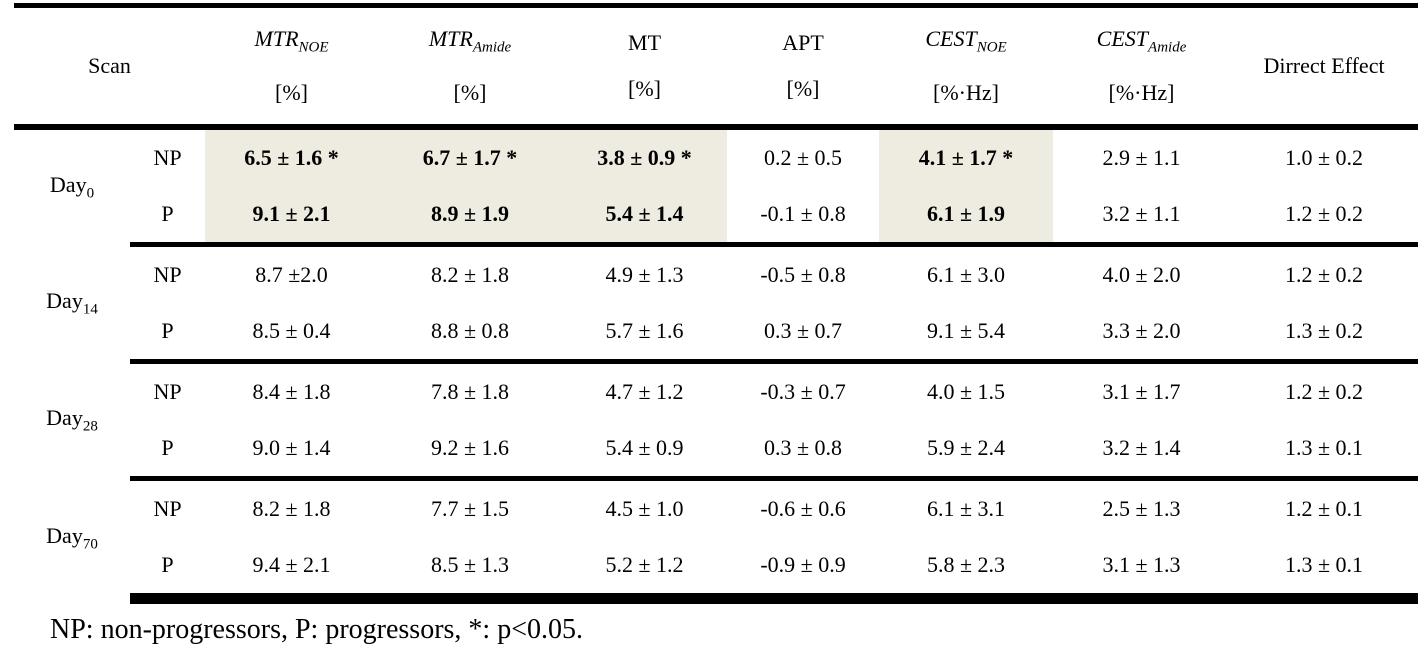 Image resolution: width=1424 pixels, height=656 pixels. I want to click on header-name: MT, so click(644, 43).